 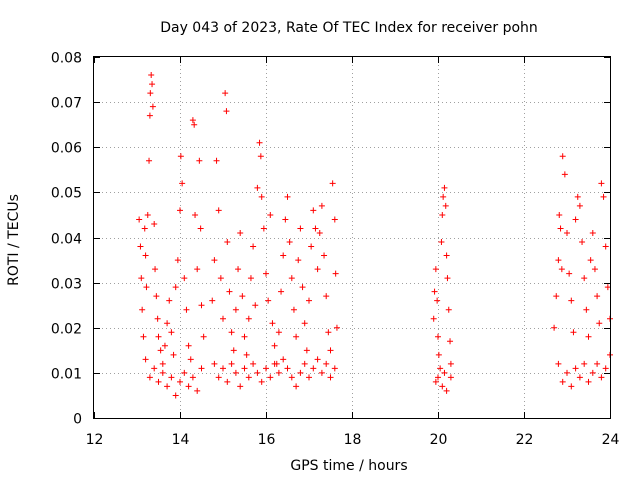 I want to click on x-tick-label: 22, so click(x=525, y=440).